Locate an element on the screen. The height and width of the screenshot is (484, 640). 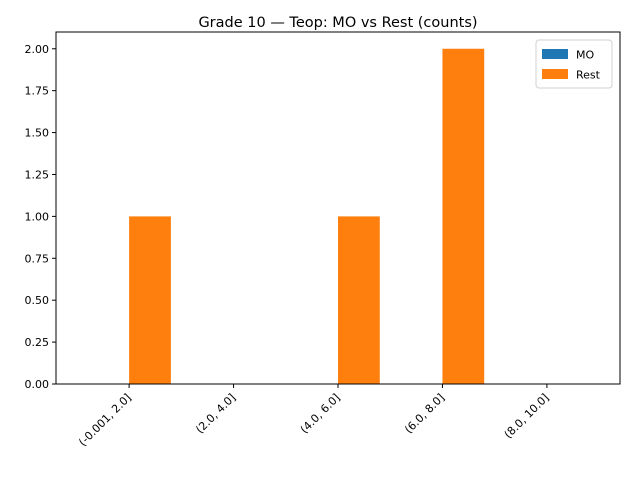
legend-box is located at coordinates (574, 64).